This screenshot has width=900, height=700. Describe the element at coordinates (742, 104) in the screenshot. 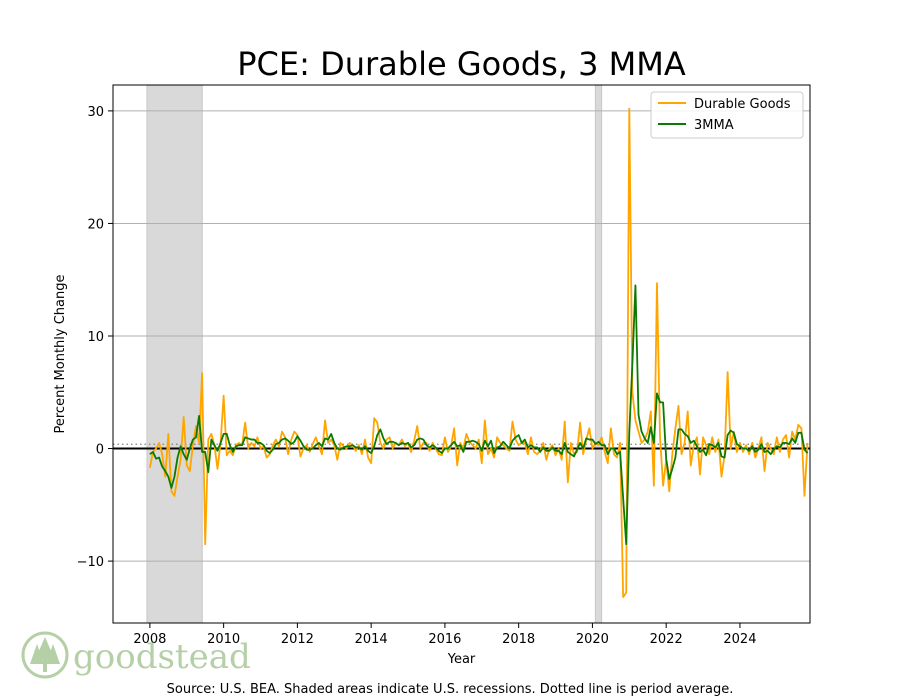

I see `legend-label-durable-goods: Durable Goods` at that location.